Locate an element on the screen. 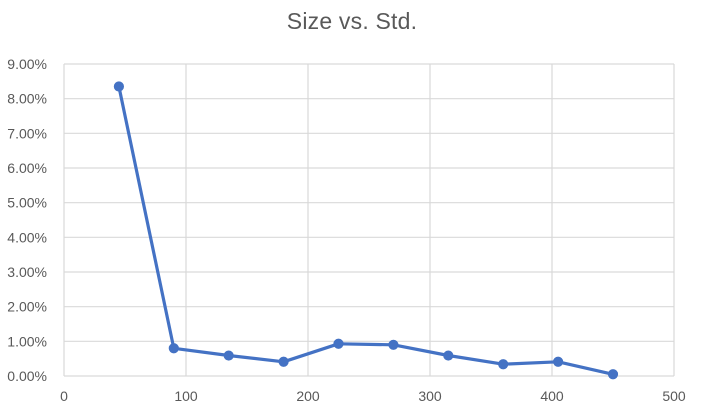  y-tick-label-8: 8.00% is located at coordinates (27, 99).